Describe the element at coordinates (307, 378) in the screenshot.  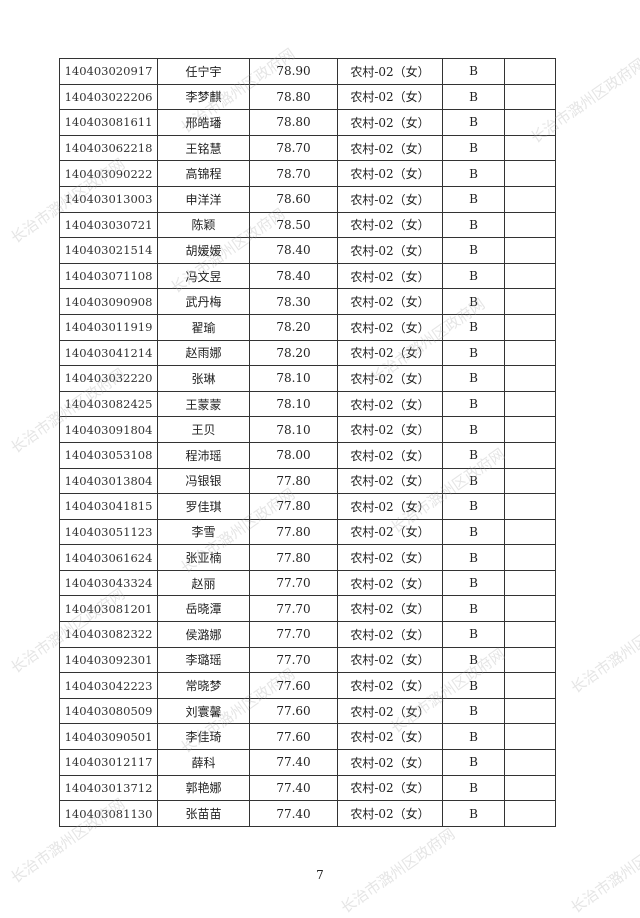
I see `table-row: 140403032220 张琳 78.10 农村-02（女） B` at that location.